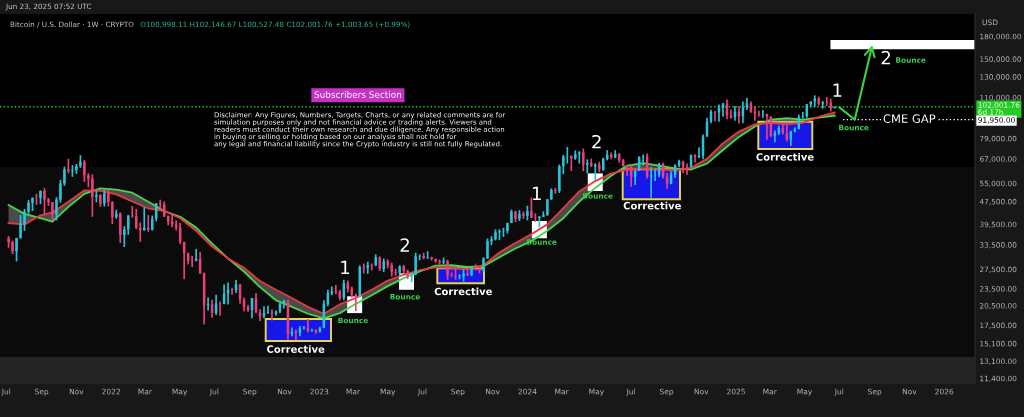 Image resolution: width=1024 pixels, height=417 pixels. I want to click on bar, so click(902, 45).